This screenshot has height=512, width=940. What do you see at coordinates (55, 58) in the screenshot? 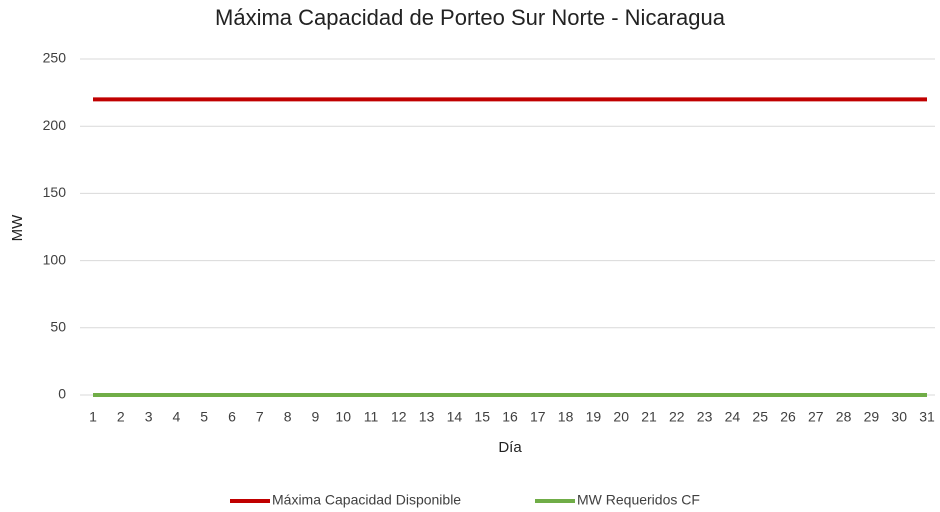
I see `y-tick-label: 250` at bounding box center [55, 58].